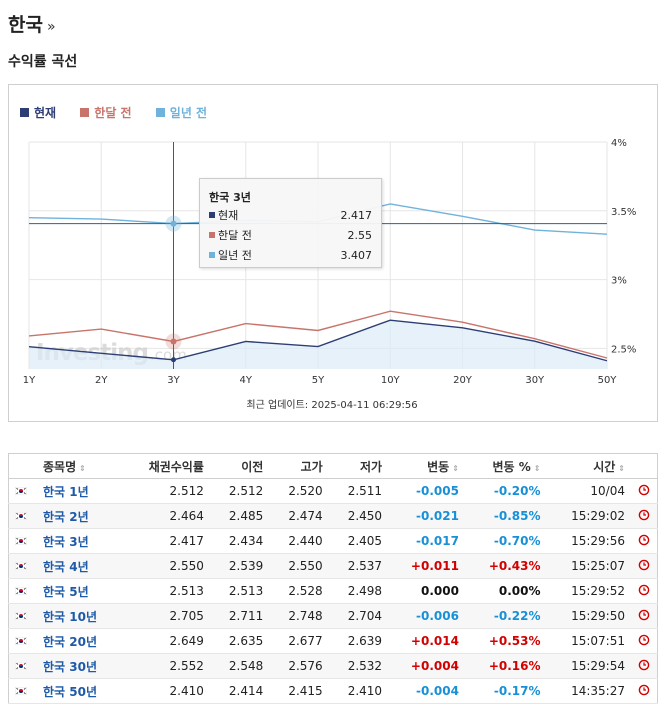 The height and width of the screenshot is (710, 664). I want to click on table-header-row: 종목명 ⇕ 채권수익률 이전 고가 저가 변동 ⇕ 변동 % ⇕ 시간 ⇕, so click(333, 466).